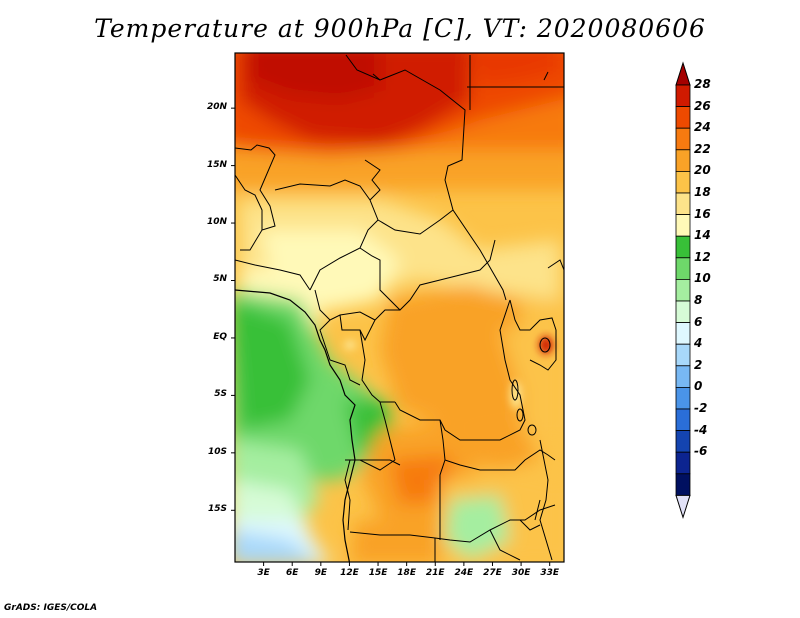 The width and height of the screenshot is (800, 618). I want to click on colorbar-label: 8, so click(698, 300).